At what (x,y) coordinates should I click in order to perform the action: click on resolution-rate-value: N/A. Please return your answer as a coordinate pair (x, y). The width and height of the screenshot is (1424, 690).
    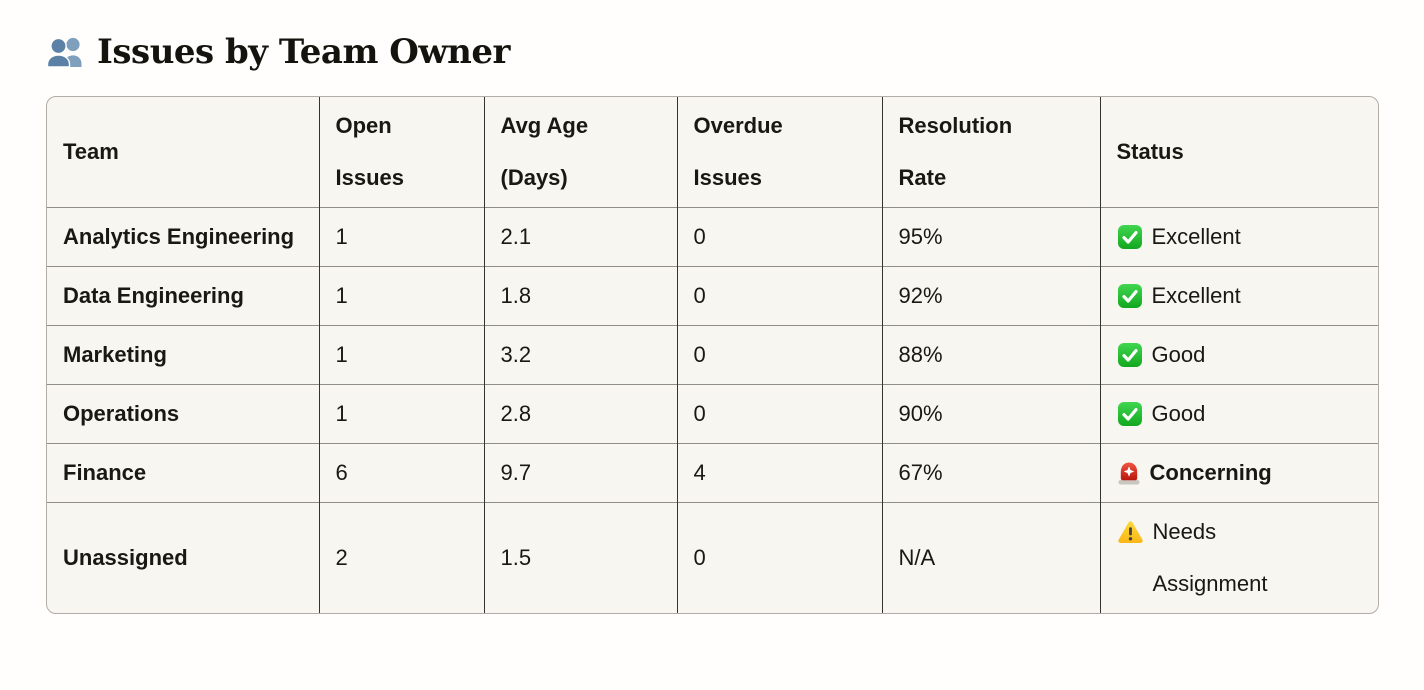
    Looking at the image, I should click on (990, 557).